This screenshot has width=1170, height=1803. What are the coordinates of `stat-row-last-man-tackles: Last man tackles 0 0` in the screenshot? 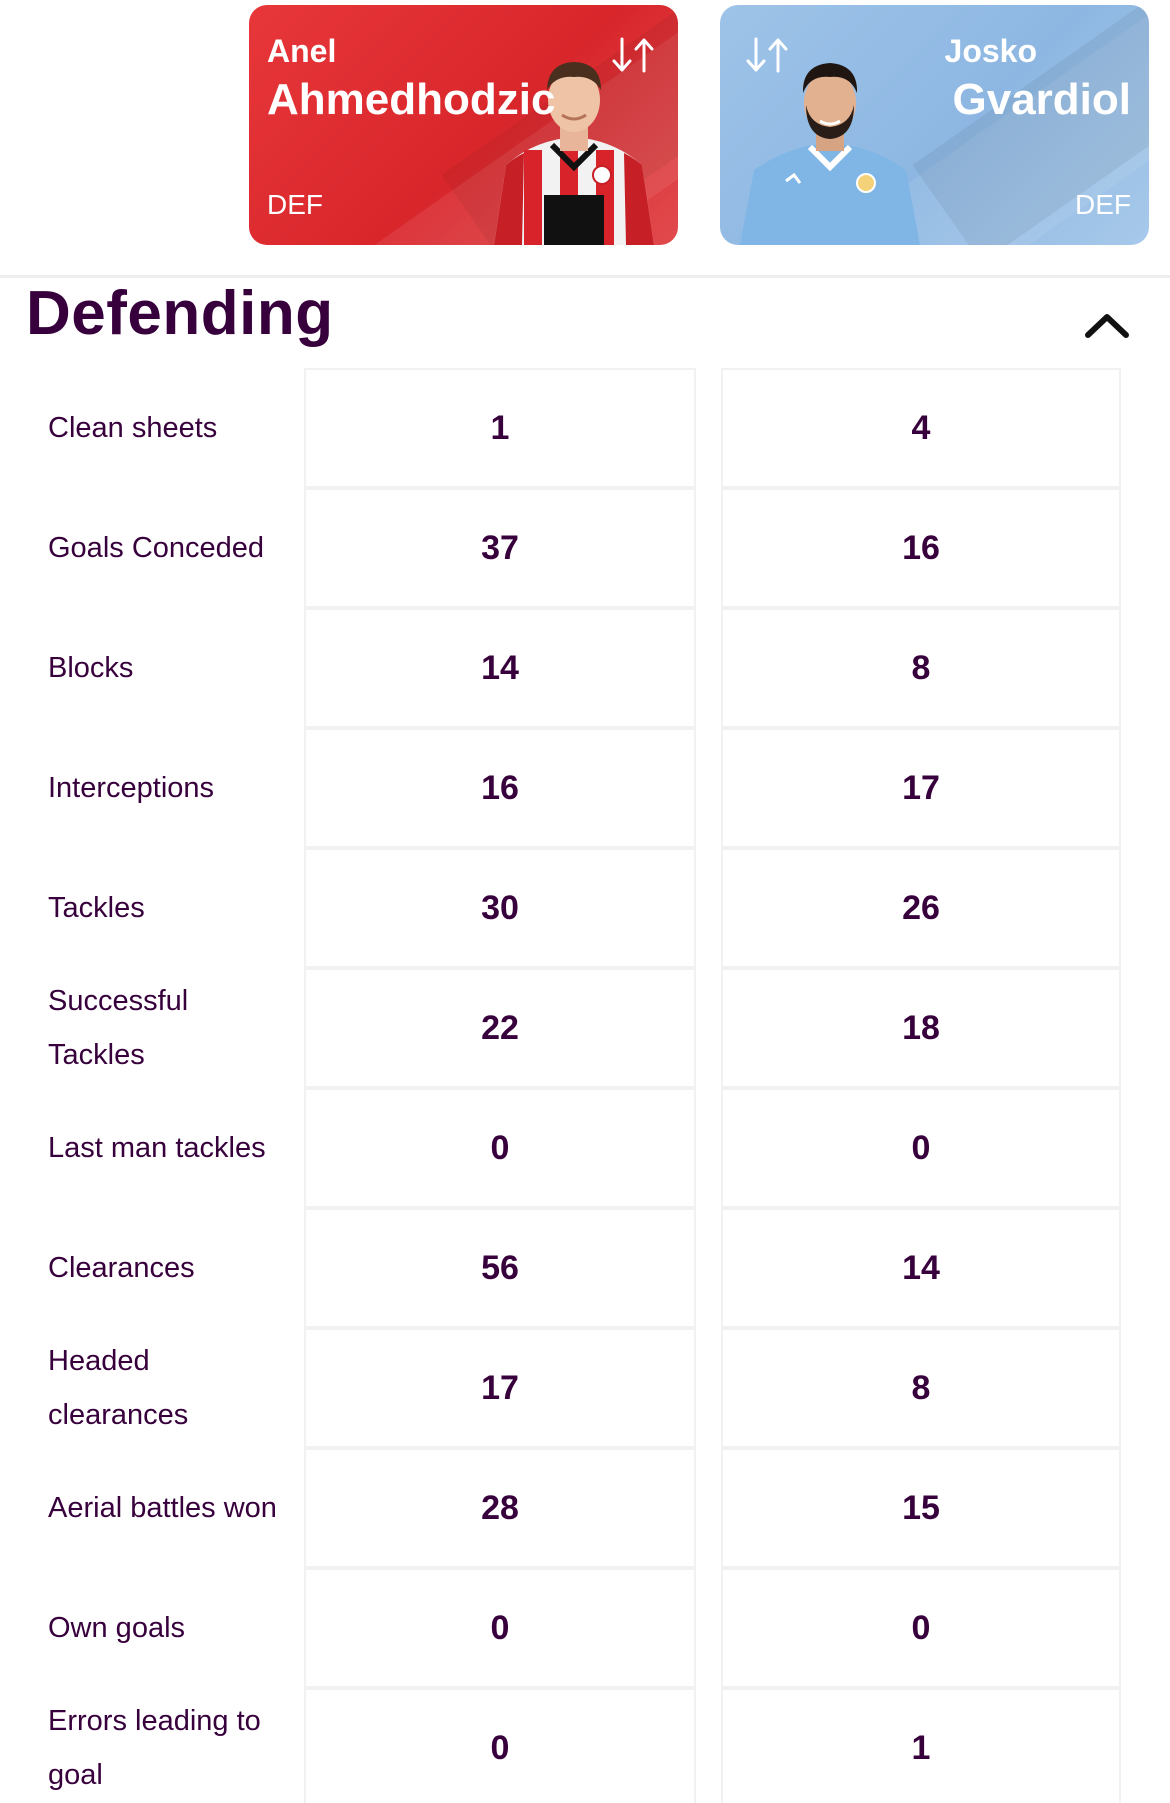 It's located at (585, 1148).